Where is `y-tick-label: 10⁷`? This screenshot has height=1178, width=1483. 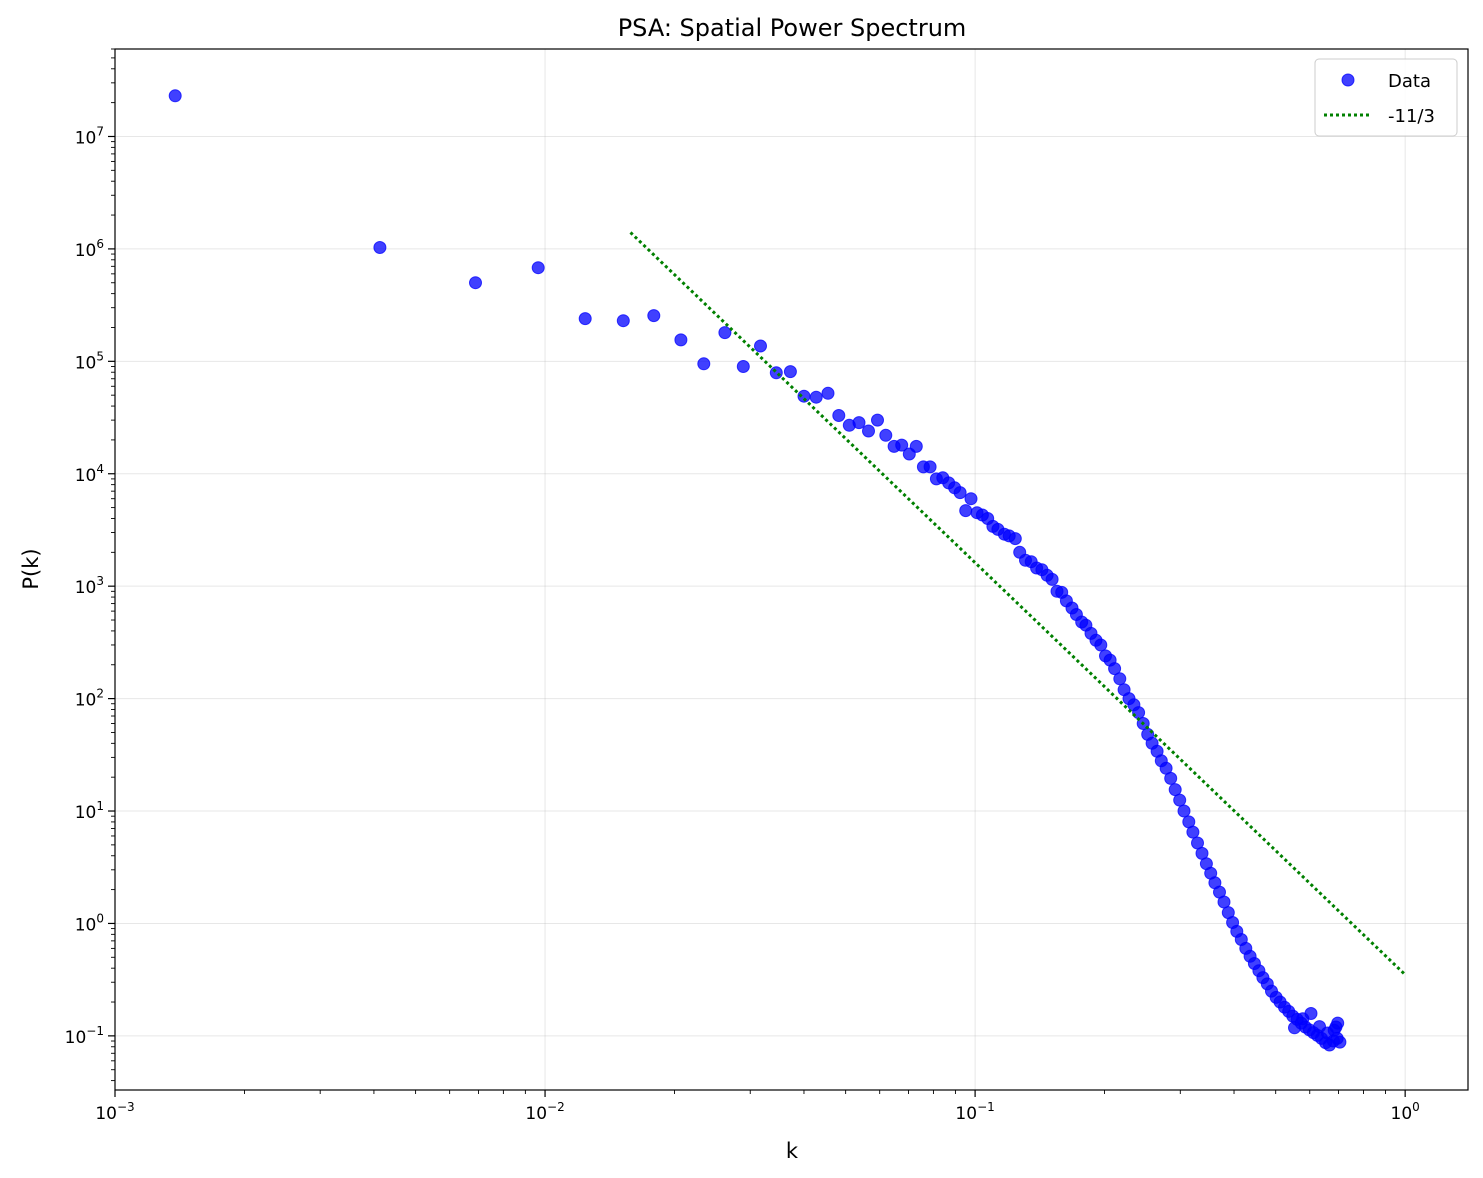
y-tick-label: 10⁷ is located at coordinates (89, 136).